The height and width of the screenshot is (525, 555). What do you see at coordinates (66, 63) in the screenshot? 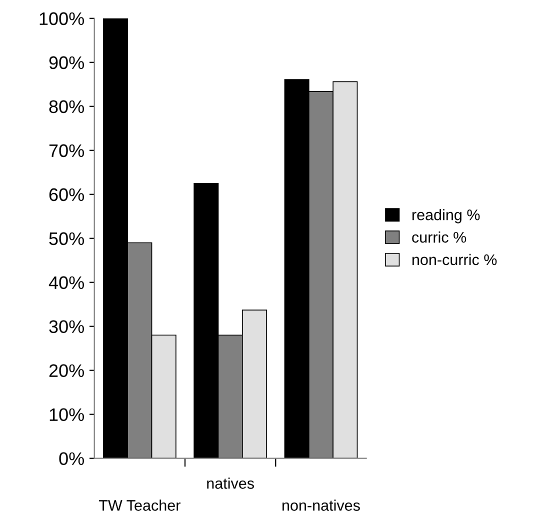
I see `y-tick-label: 90%` at bounding box center [66, 63].